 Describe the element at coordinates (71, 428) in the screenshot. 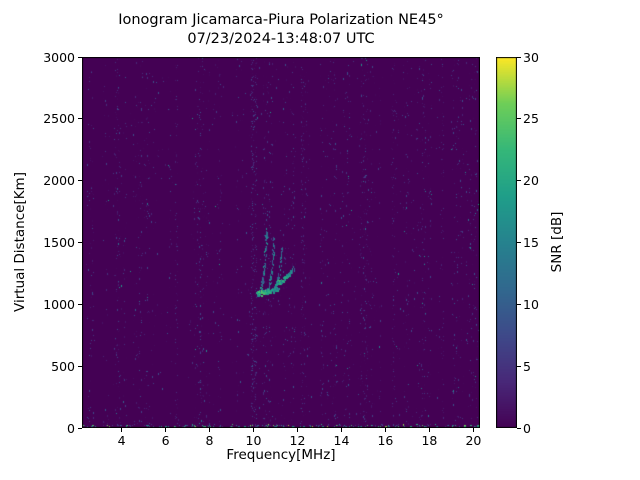

I see `y-tick-label: 0` at that location.